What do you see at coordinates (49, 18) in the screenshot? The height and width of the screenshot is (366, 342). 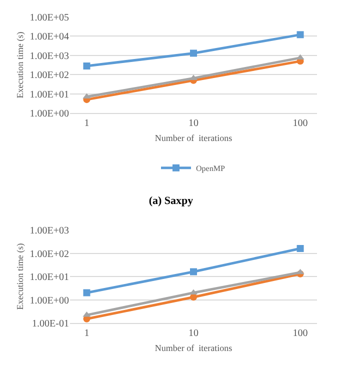 I see `y-tick-label: 1.00E+05` at bounding box center [49, 18].